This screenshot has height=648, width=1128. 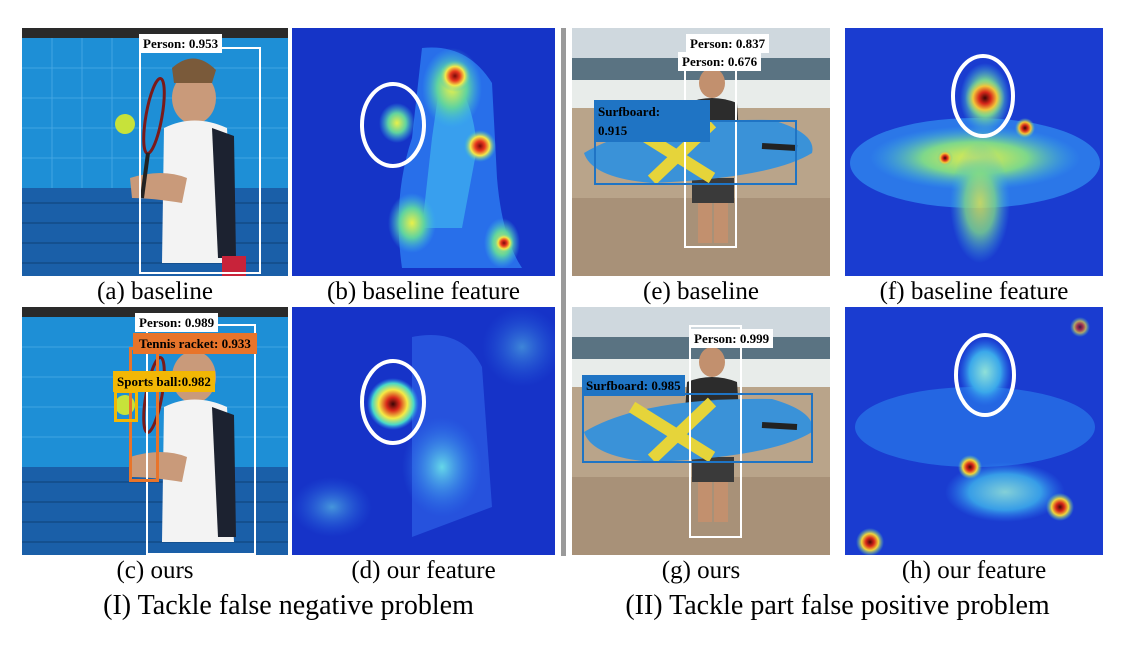 I want to click on panel-caption-b: (b) baseline feature, so click(x=423, y=291).